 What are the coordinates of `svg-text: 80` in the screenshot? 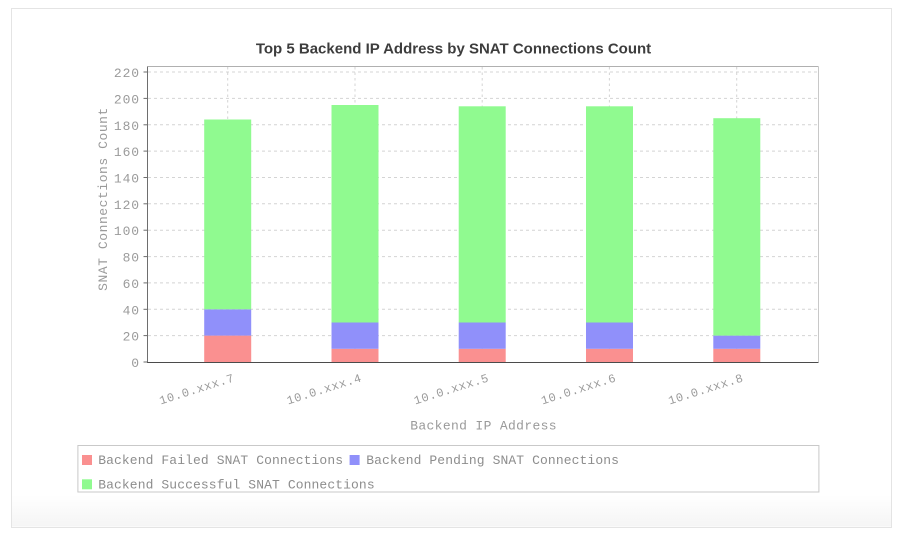 It's located at (131, 258).